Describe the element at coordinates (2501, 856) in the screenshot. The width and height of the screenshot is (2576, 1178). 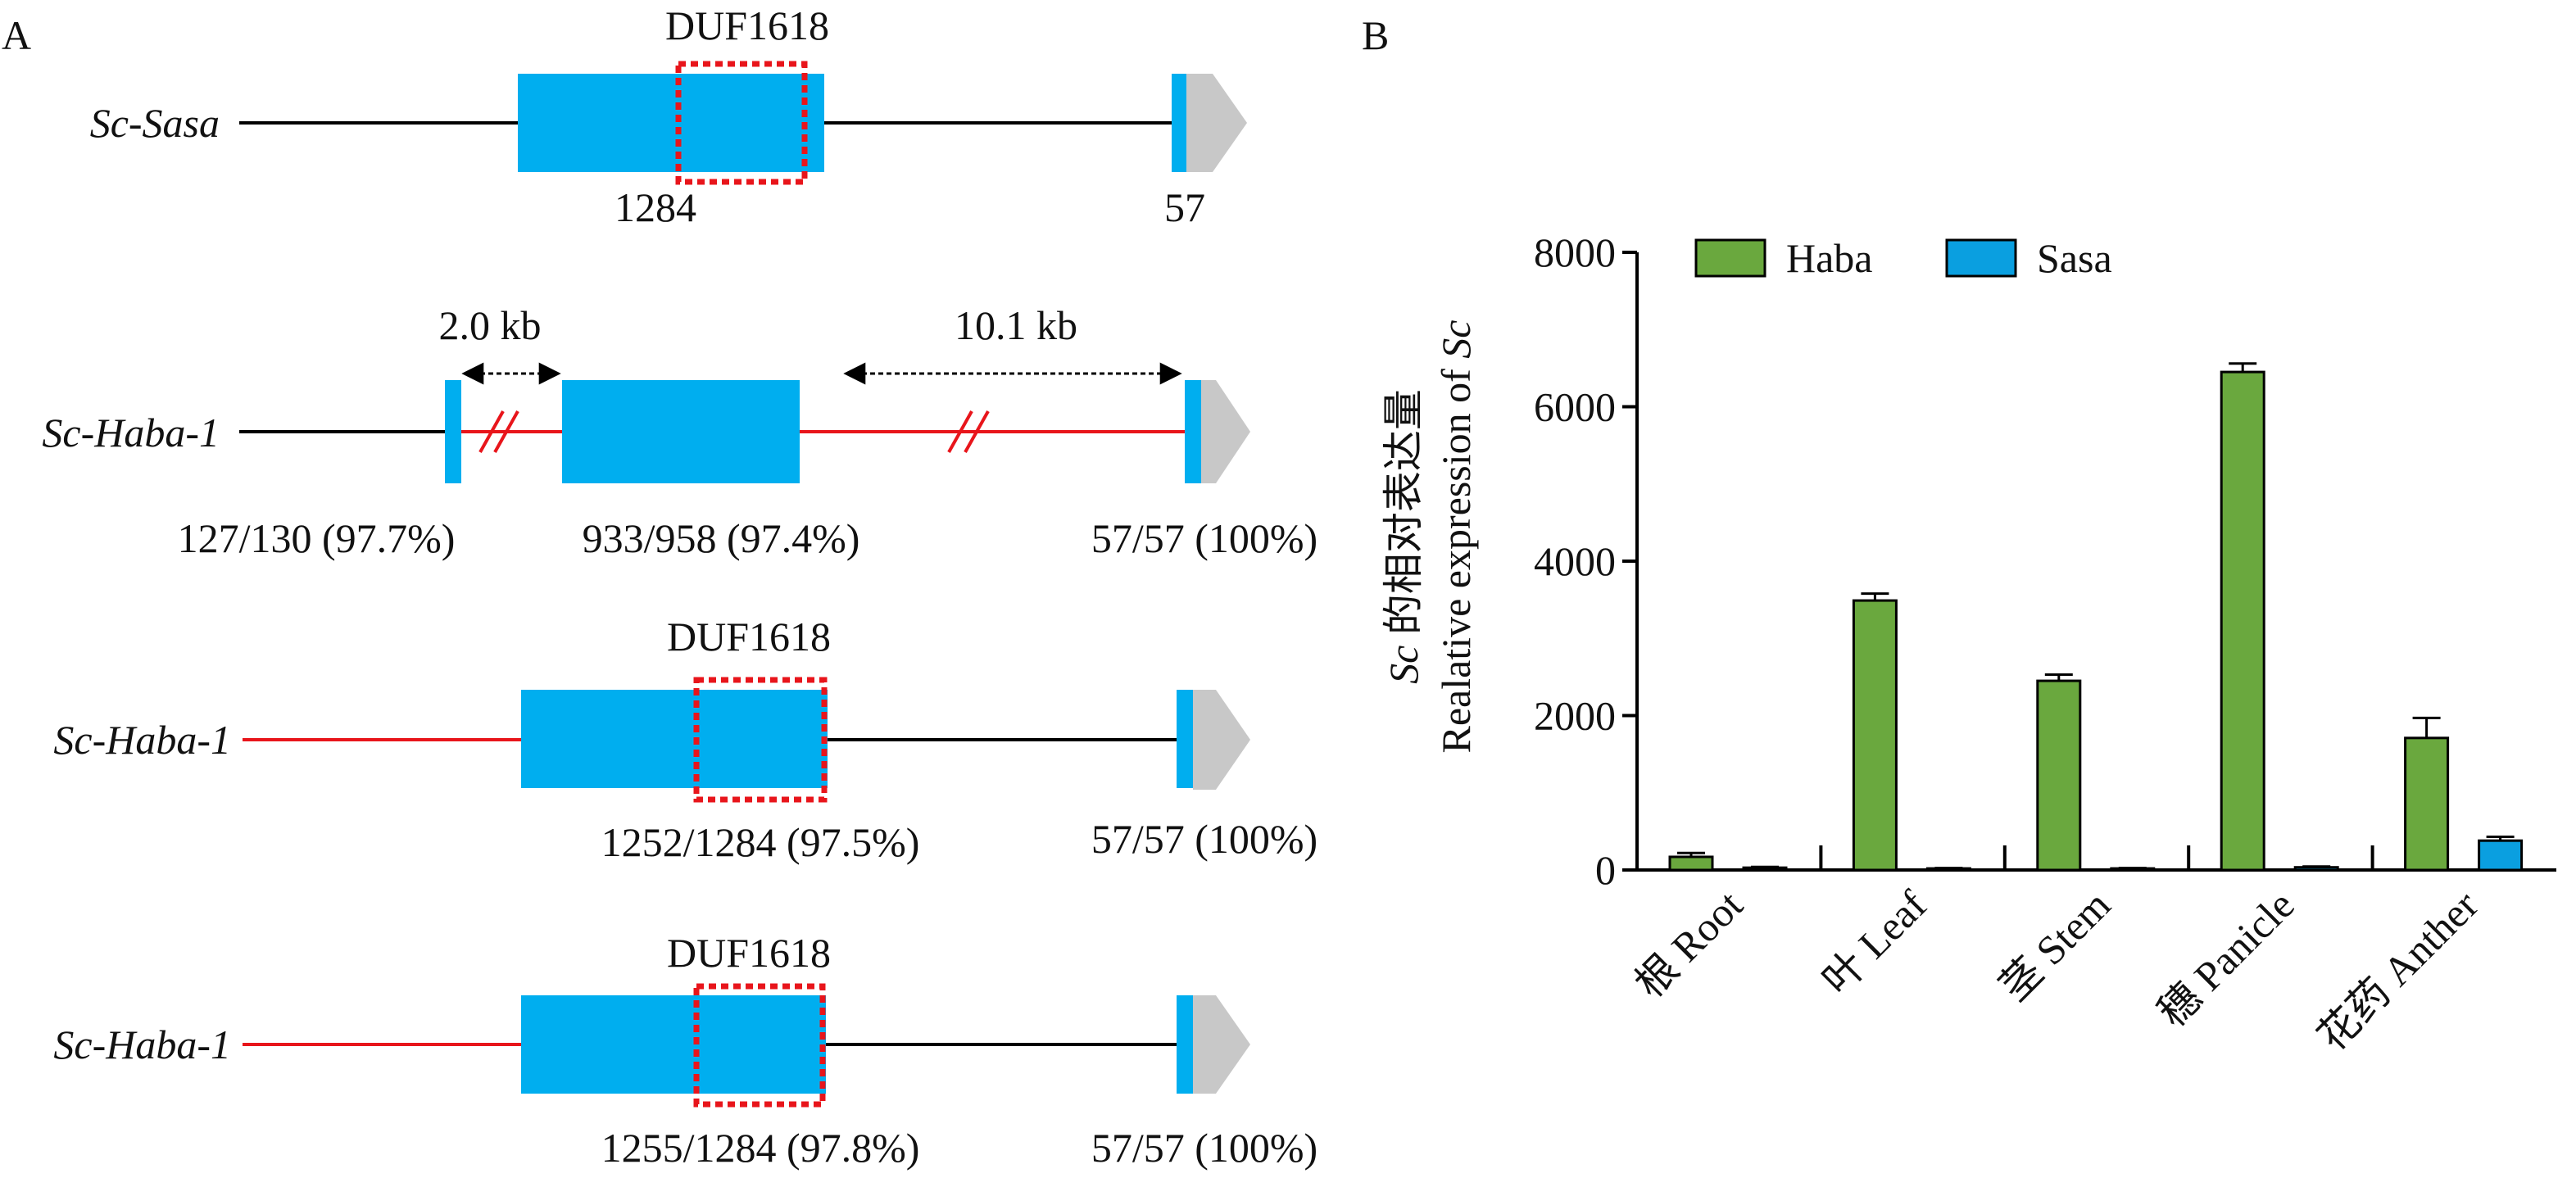
I see `bar-sasa` at that location.